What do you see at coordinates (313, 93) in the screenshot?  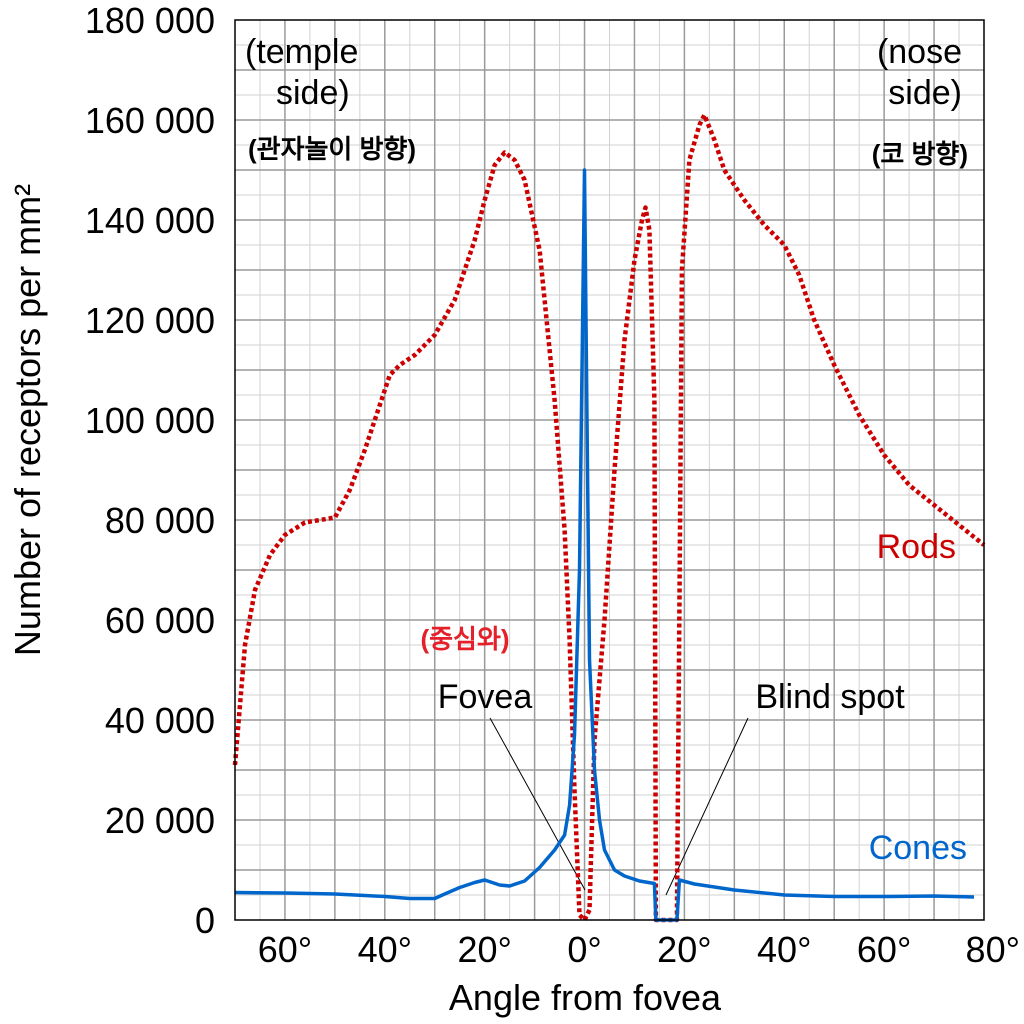 I see `temple-side-label-line2: side)` at bounding box center [313, 93].